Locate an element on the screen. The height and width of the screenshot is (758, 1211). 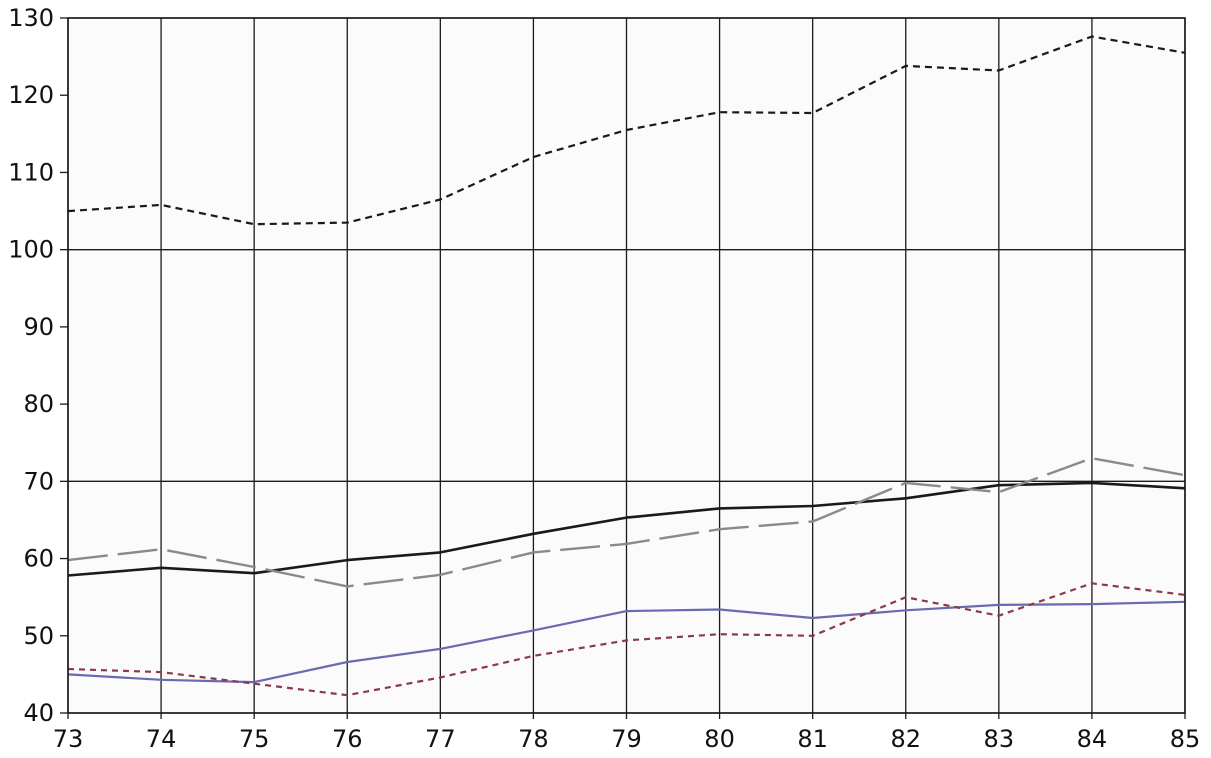
y-tick-label: 130 is located at coordinates (31, 18).